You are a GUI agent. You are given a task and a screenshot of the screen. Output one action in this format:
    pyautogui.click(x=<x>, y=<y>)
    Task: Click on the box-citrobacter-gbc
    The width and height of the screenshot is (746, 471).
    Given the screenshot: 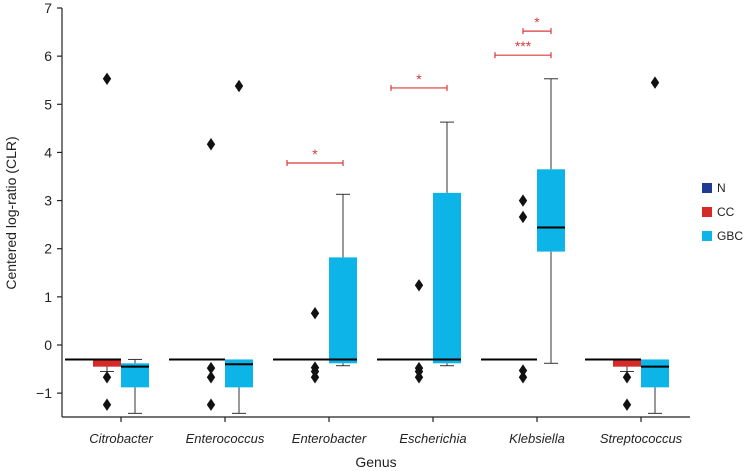 What is the action you would take?
    pyautogui.click(x=135, y=386)
    